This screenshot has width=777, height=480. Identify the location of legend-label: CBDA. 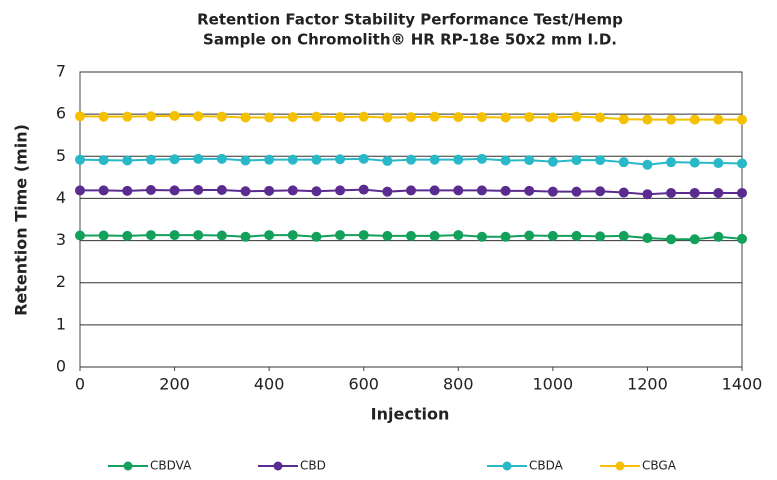
(546, 466).